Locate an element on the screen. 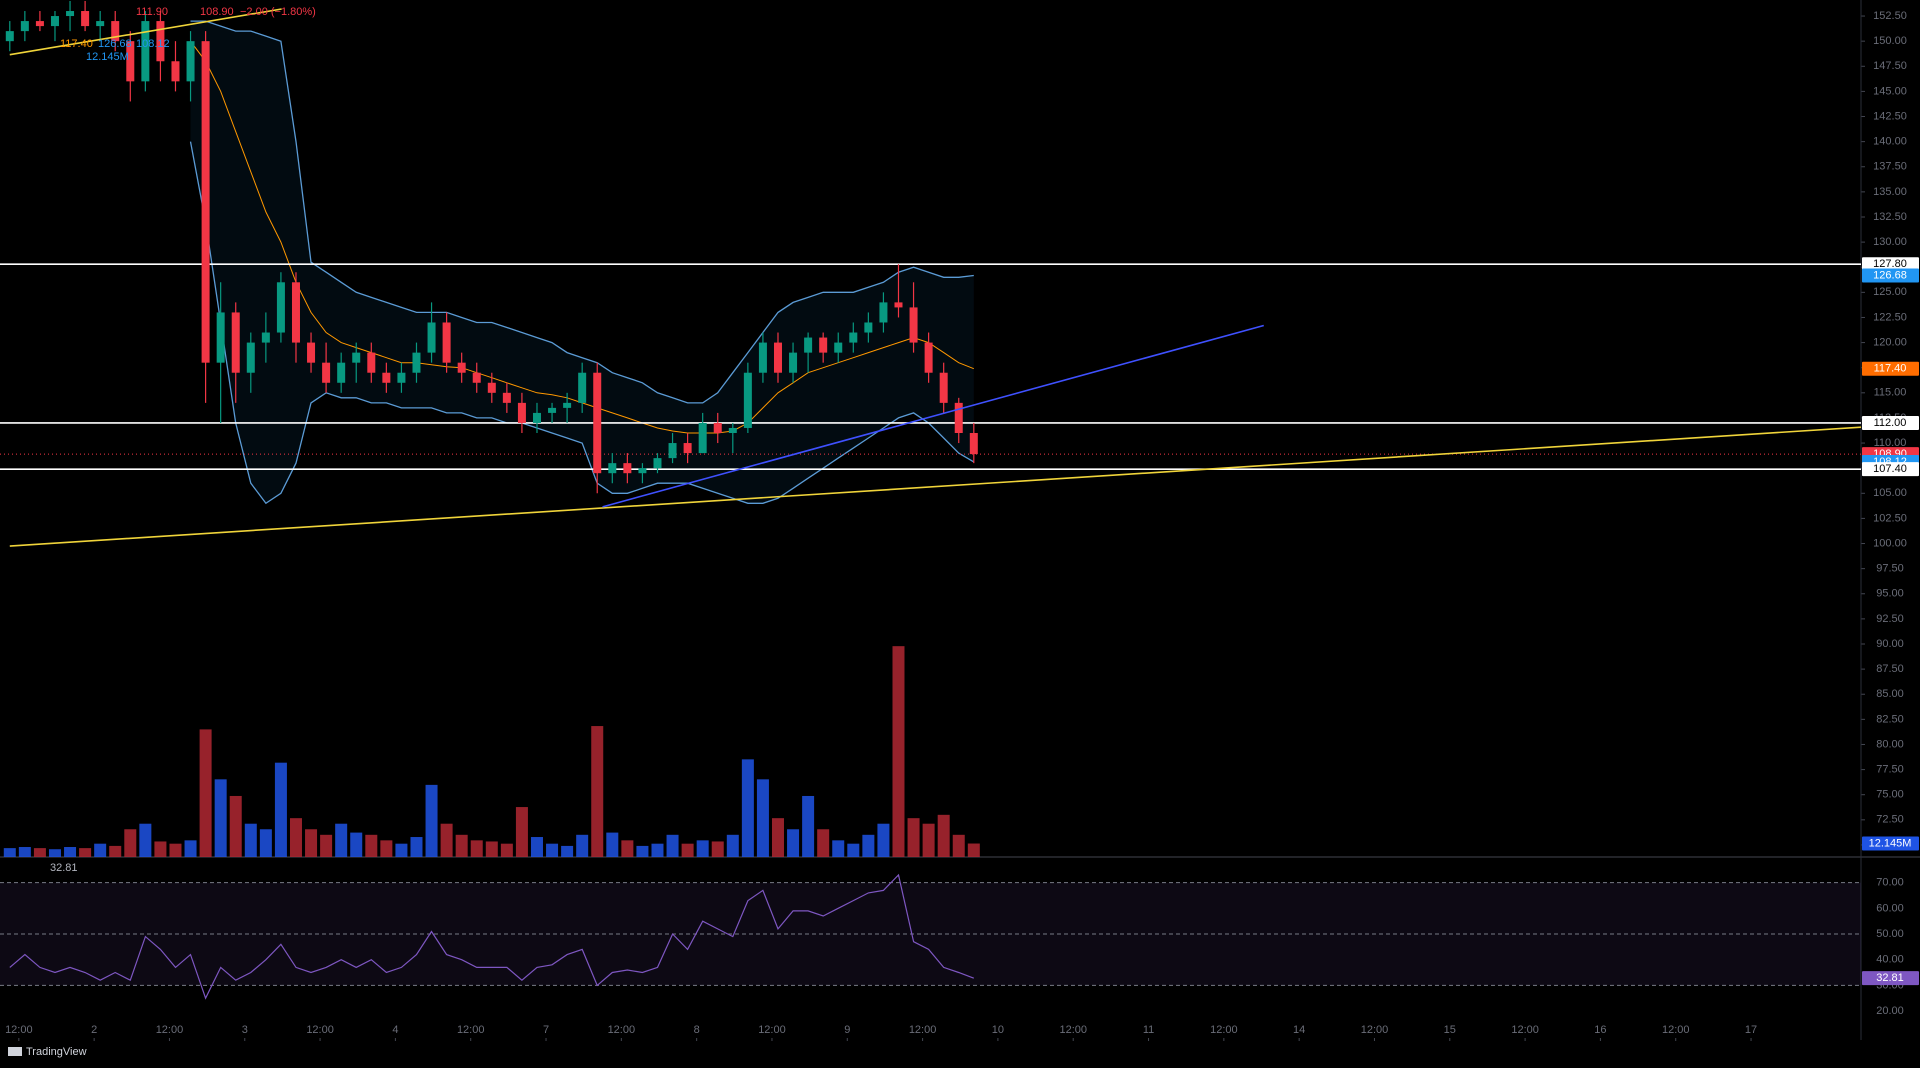 Image resolution: width=1920 pixels, height=1068 pixels. legend-rsi: 32.81 is located at coordinates (64, 868).